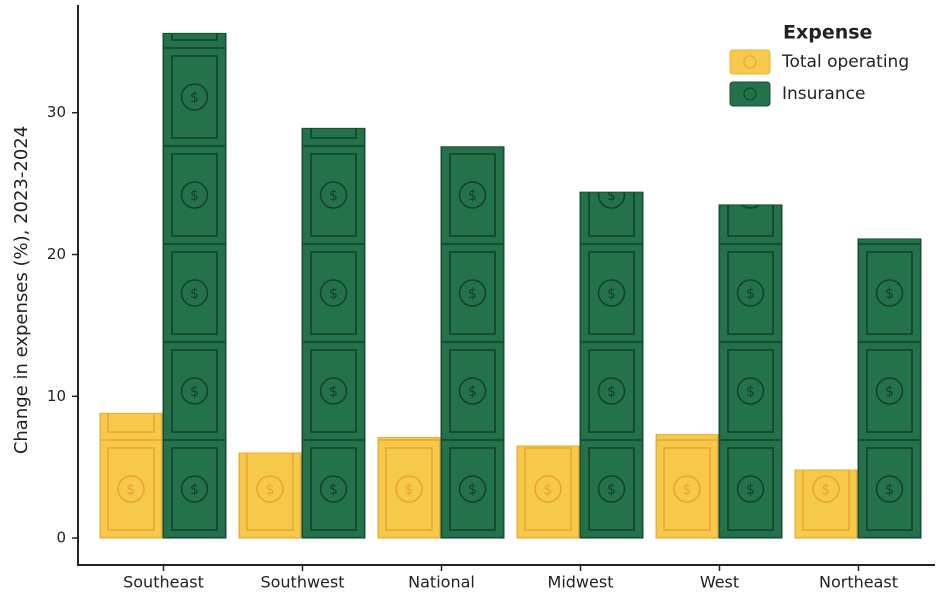 Image resolution: width=943 pixels, height=598 pixels. What do you see at coordinates (21, 290) in the screenshot?
I see `y-axis-label: Change in expenses (%), 2023-2024` at bounding box center [21, 290].